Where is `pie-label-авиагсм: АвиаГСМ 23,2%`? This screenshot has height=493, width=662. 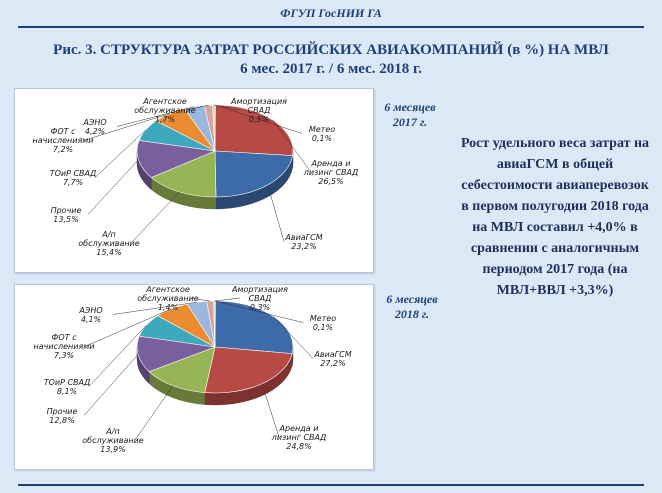 pie-label-авиагсм: АвиаГСМ 23,2% is located at coordinates (303, 242).